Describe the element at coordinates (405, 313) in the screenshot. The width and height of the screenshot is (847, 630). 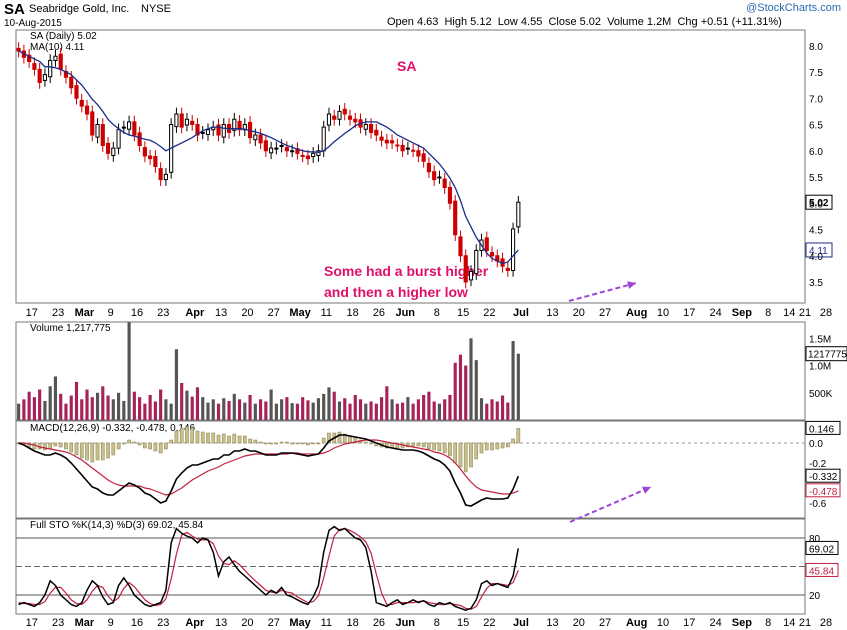
I see `x-tick-label: Jun` at that location.